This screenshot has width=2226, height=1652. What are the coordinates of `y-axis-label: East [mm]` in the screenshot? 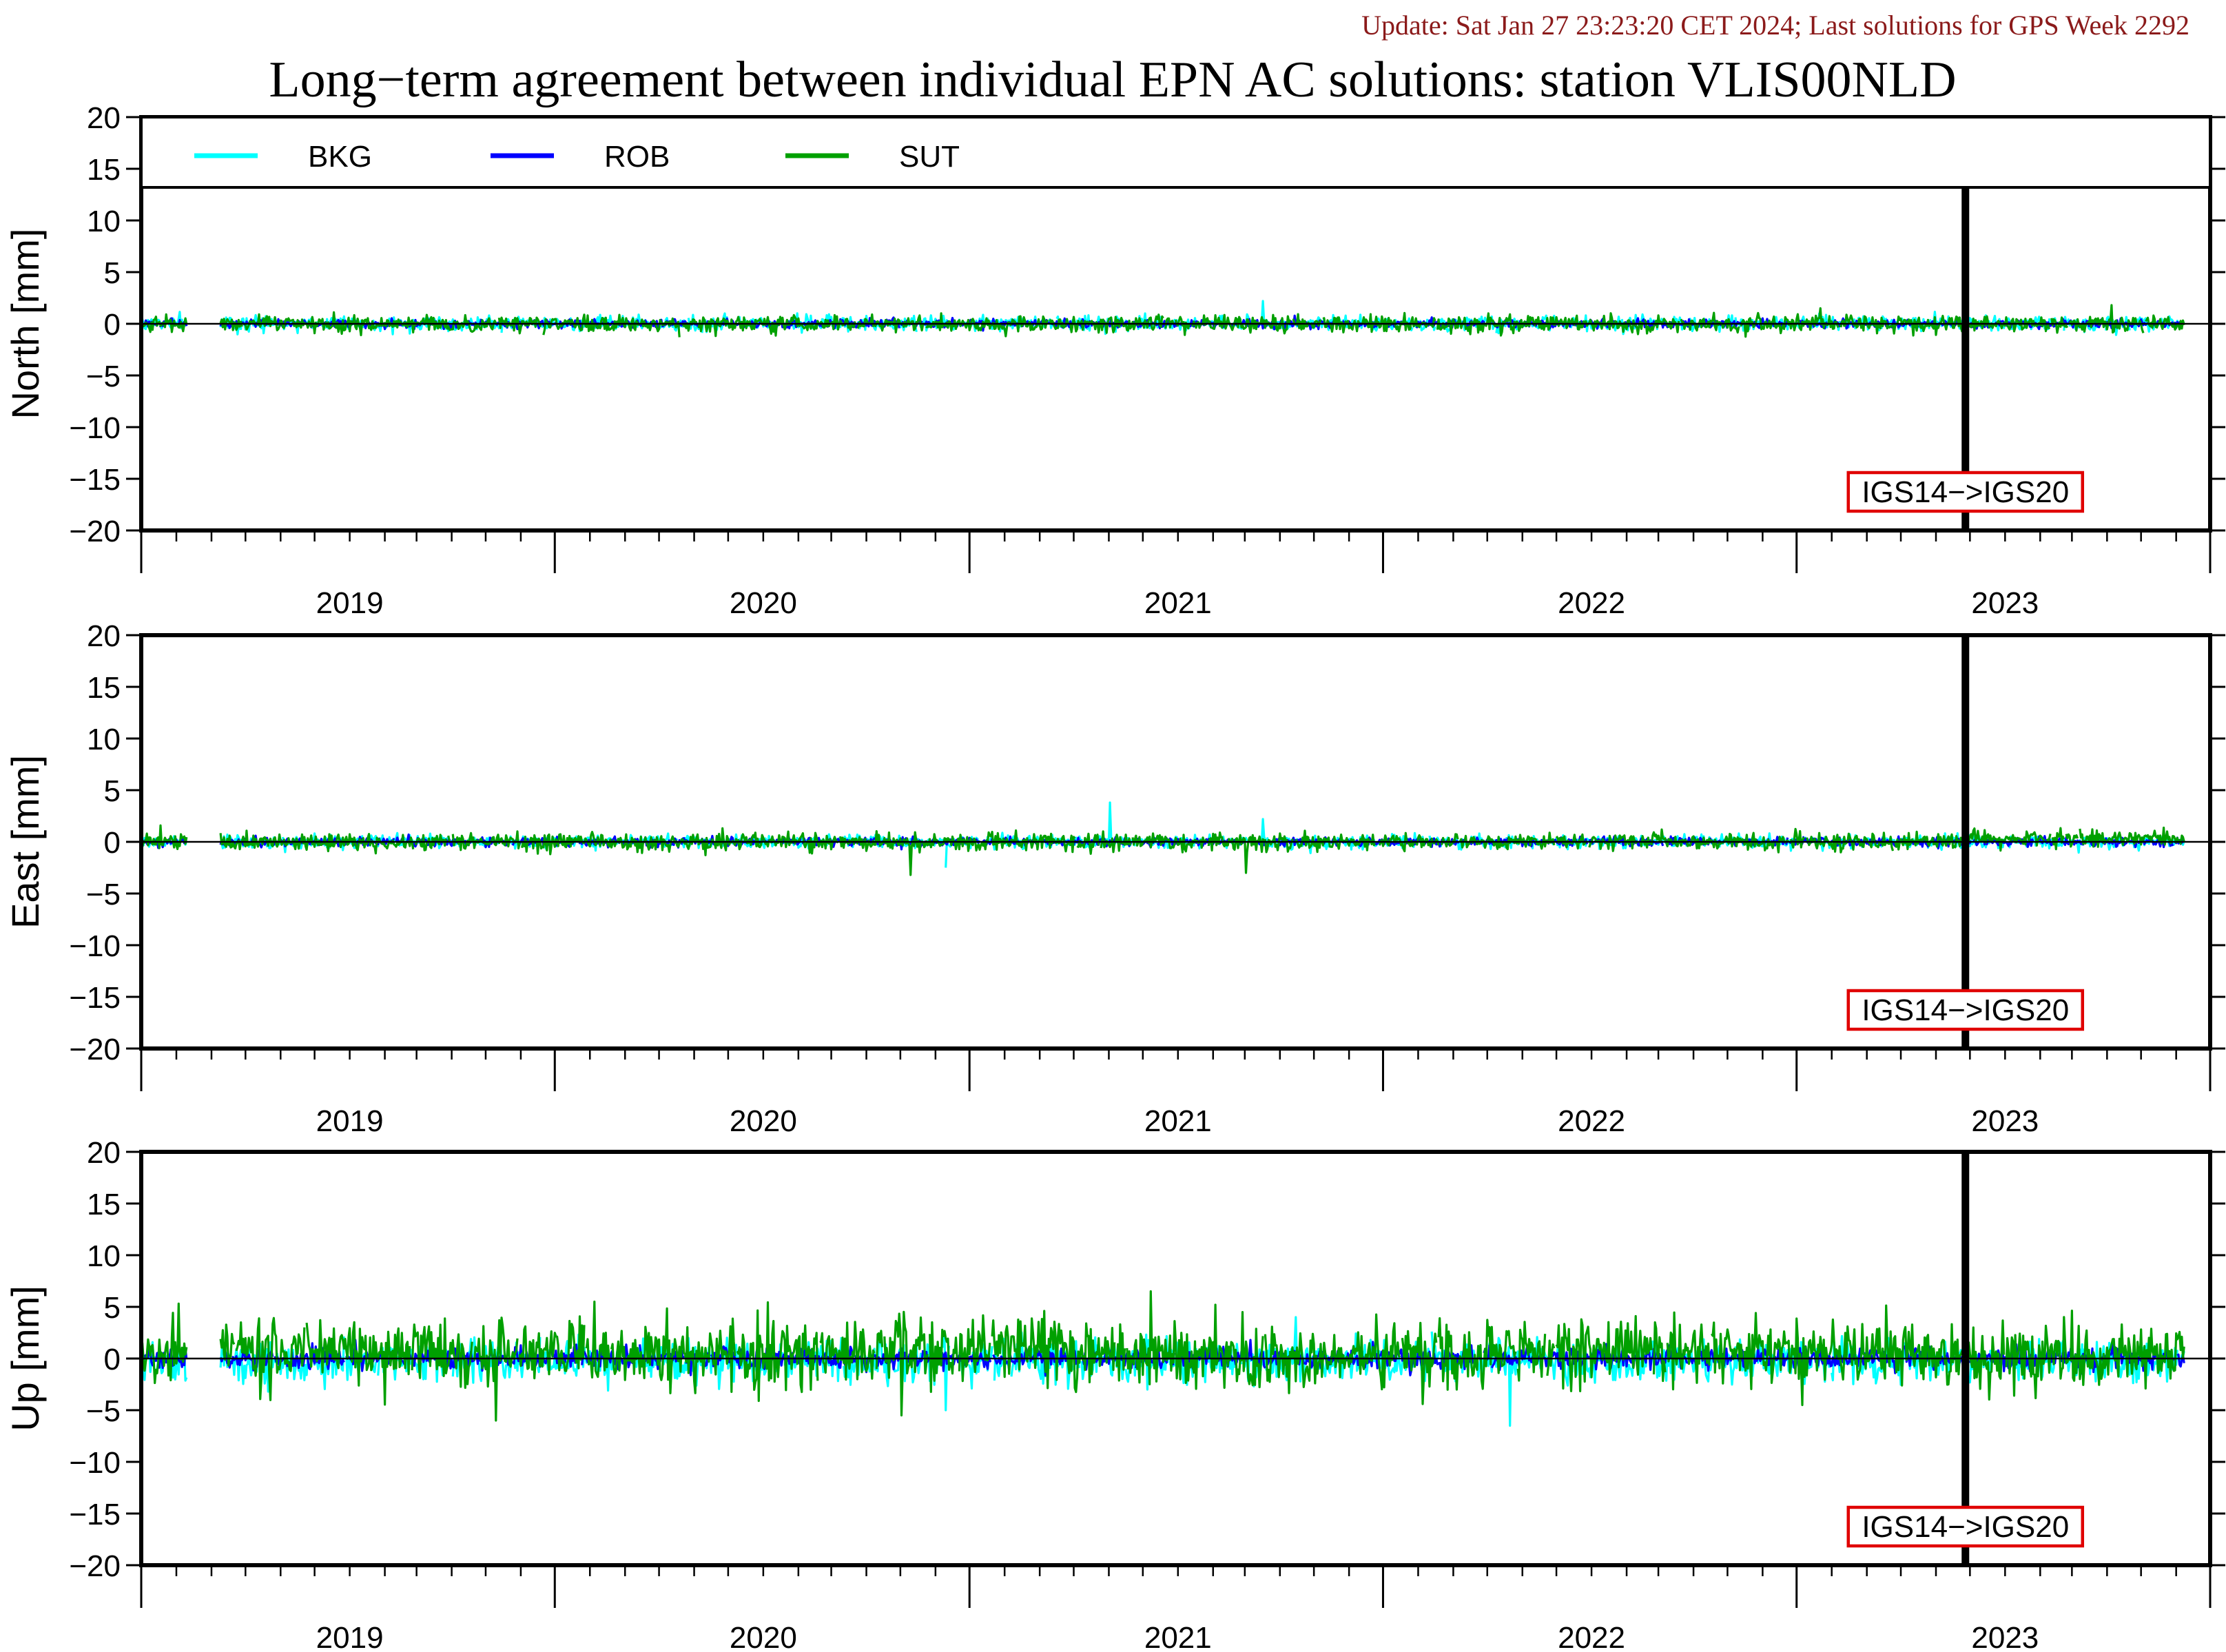 It's located at (25, 842).